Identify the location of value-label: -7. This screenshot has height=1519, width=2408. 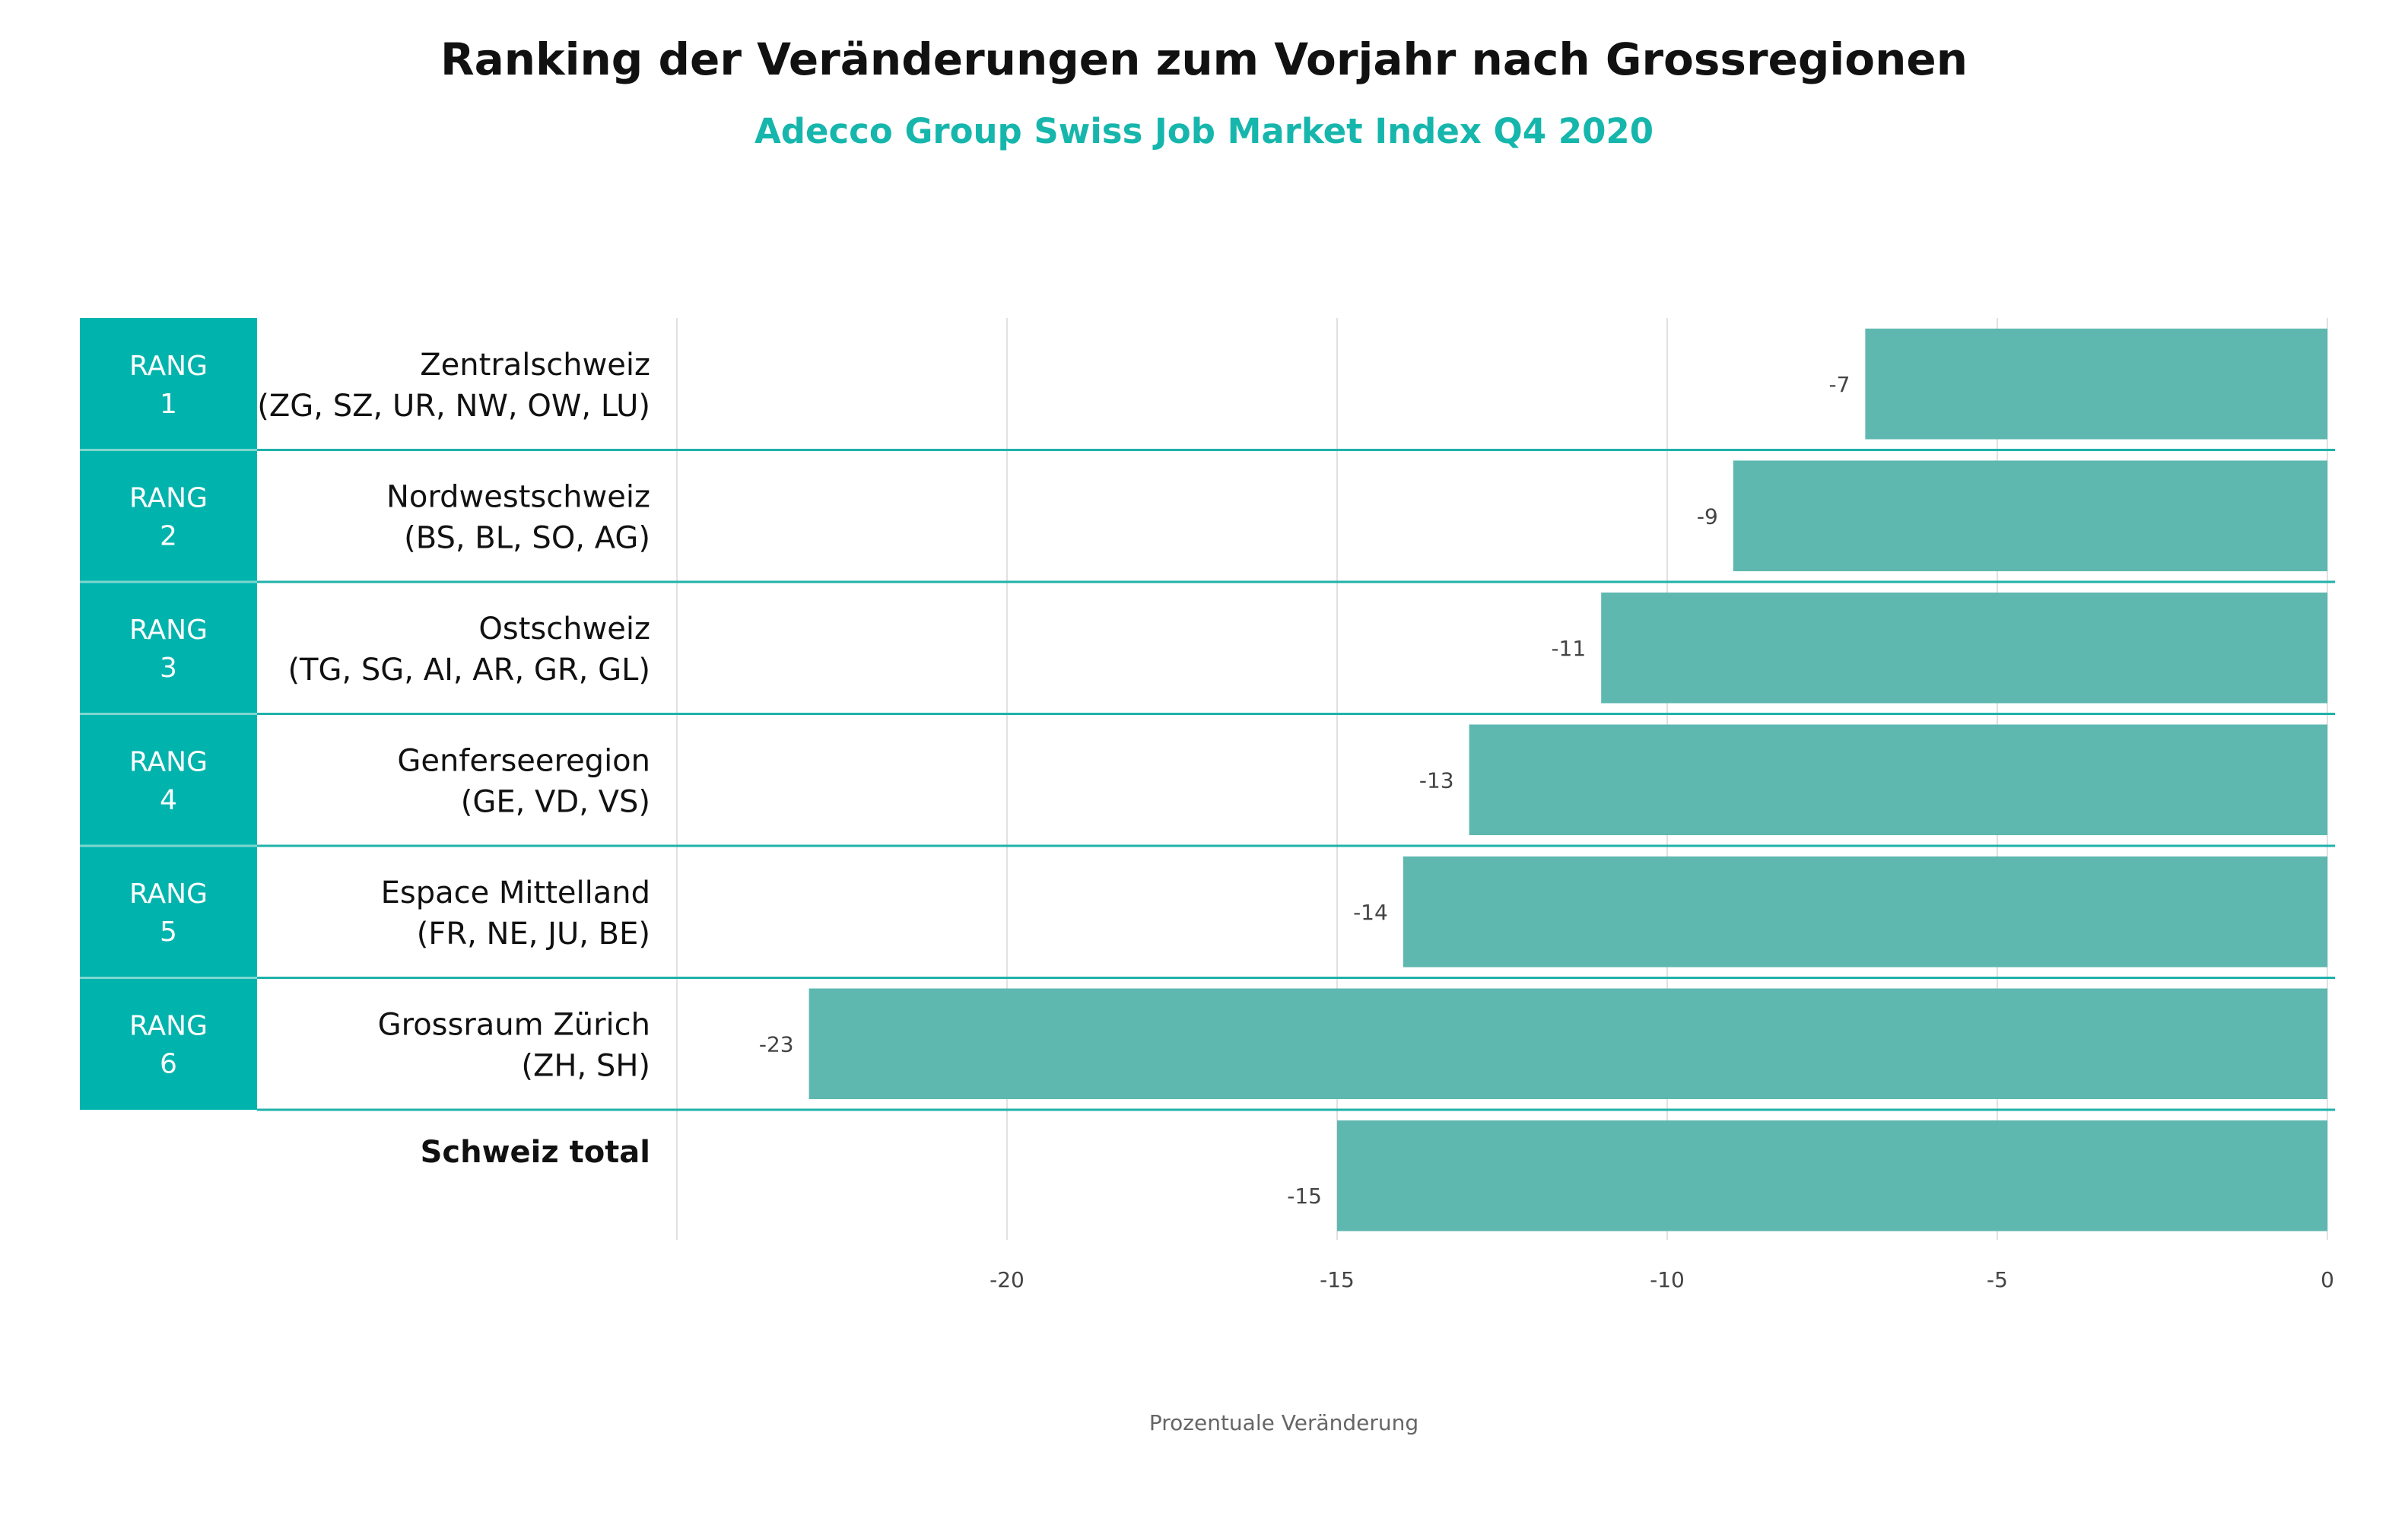
(1839, 384).